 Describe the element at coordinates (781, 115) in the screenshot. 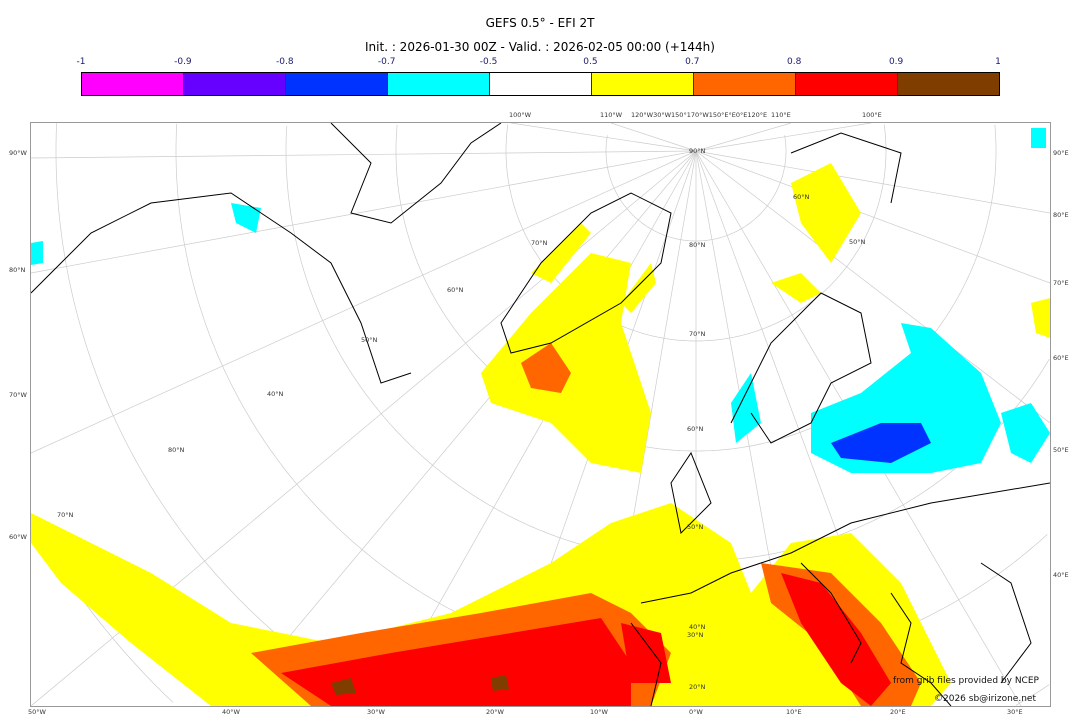

I see `top-label: 110°E` at that location.